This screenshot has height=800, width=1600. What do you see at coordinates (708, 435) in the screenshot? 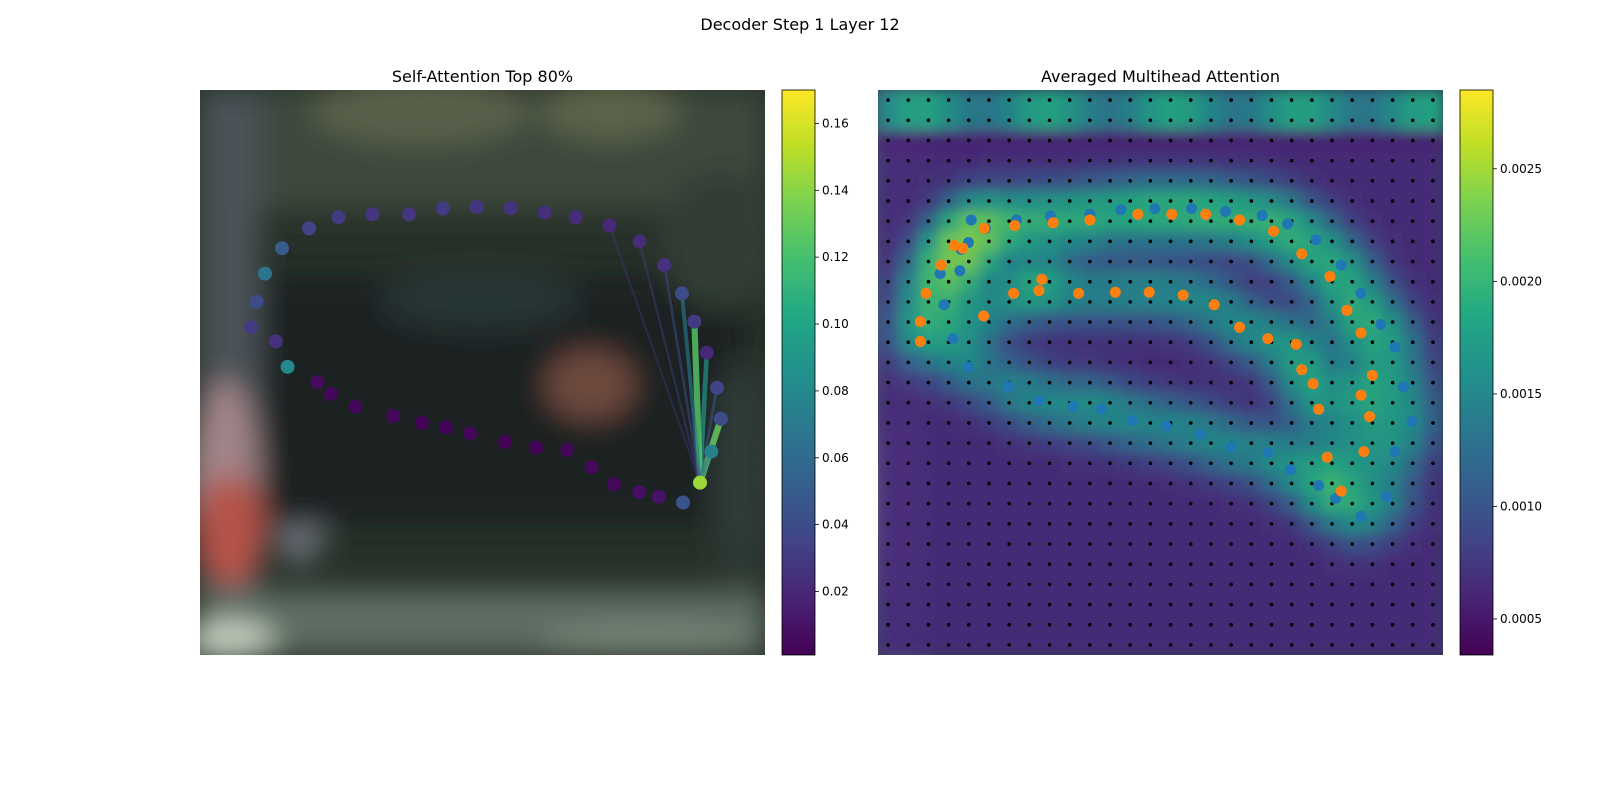
I see `attention-edge` at bounding box center [708, 435].